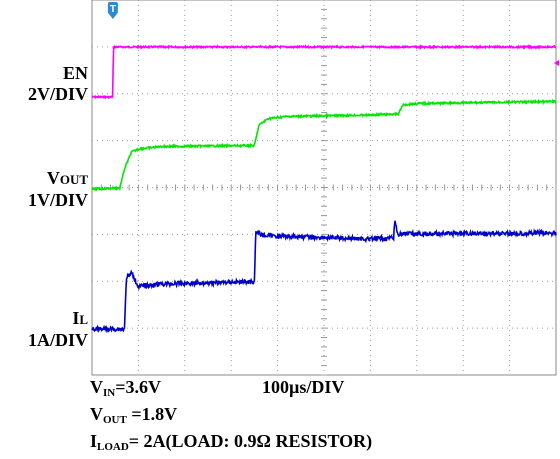 Image resolution: width=560 pixels, height=459 pixels. I want to click on en-level-arrow-icon, so click(556, 63).